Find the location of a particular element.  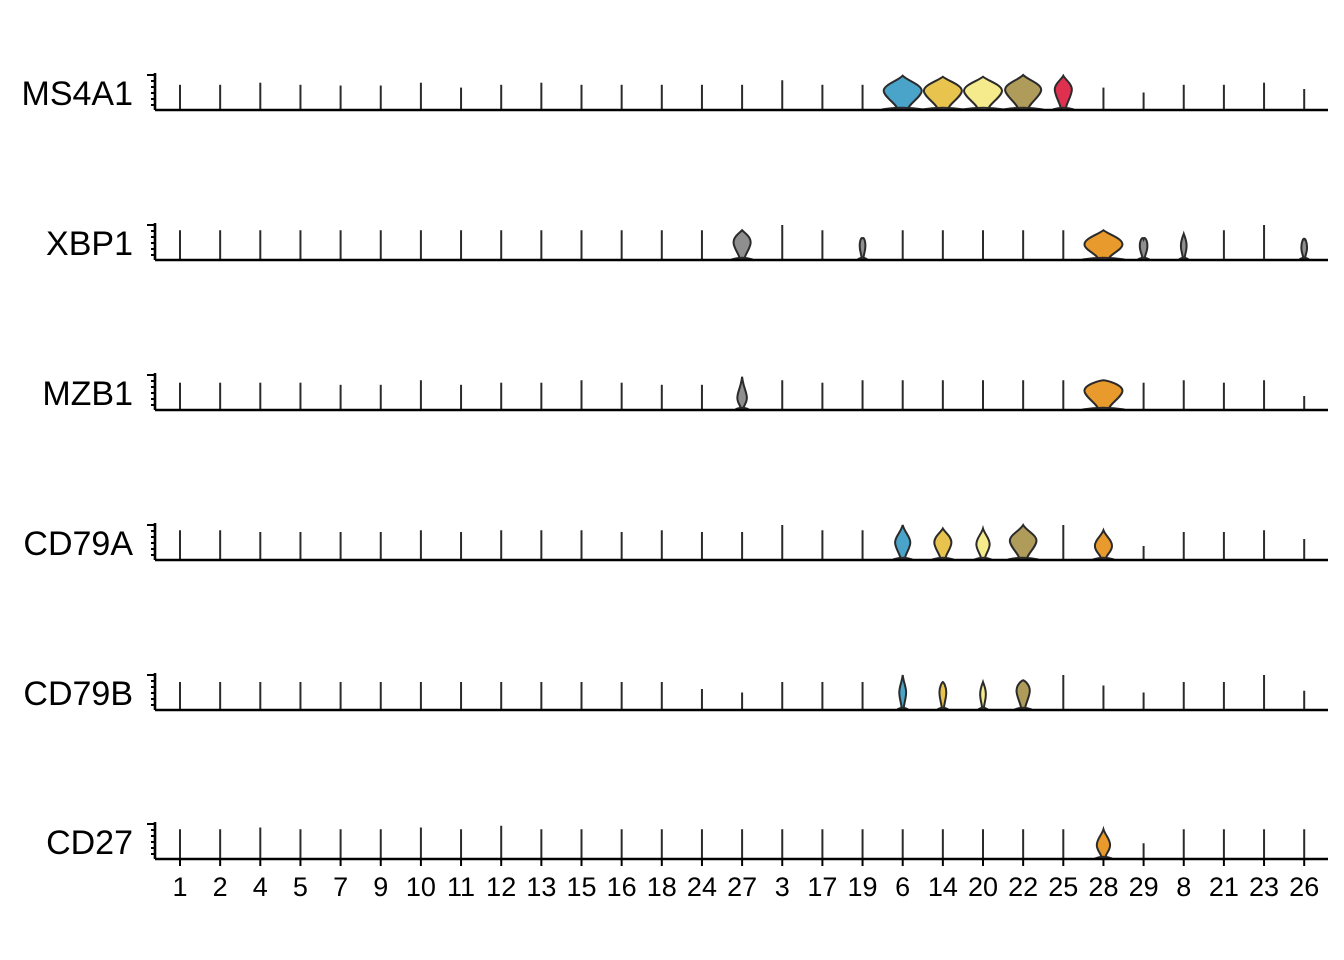

x-tick-label: 16 is located at coordinates (622, 887).